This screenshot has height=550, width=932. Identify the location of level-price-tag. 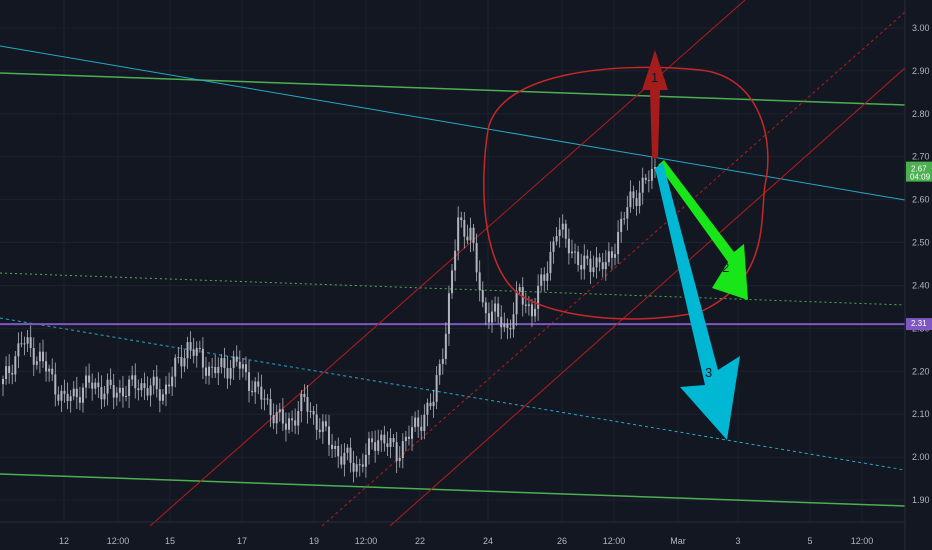
(919, 324).